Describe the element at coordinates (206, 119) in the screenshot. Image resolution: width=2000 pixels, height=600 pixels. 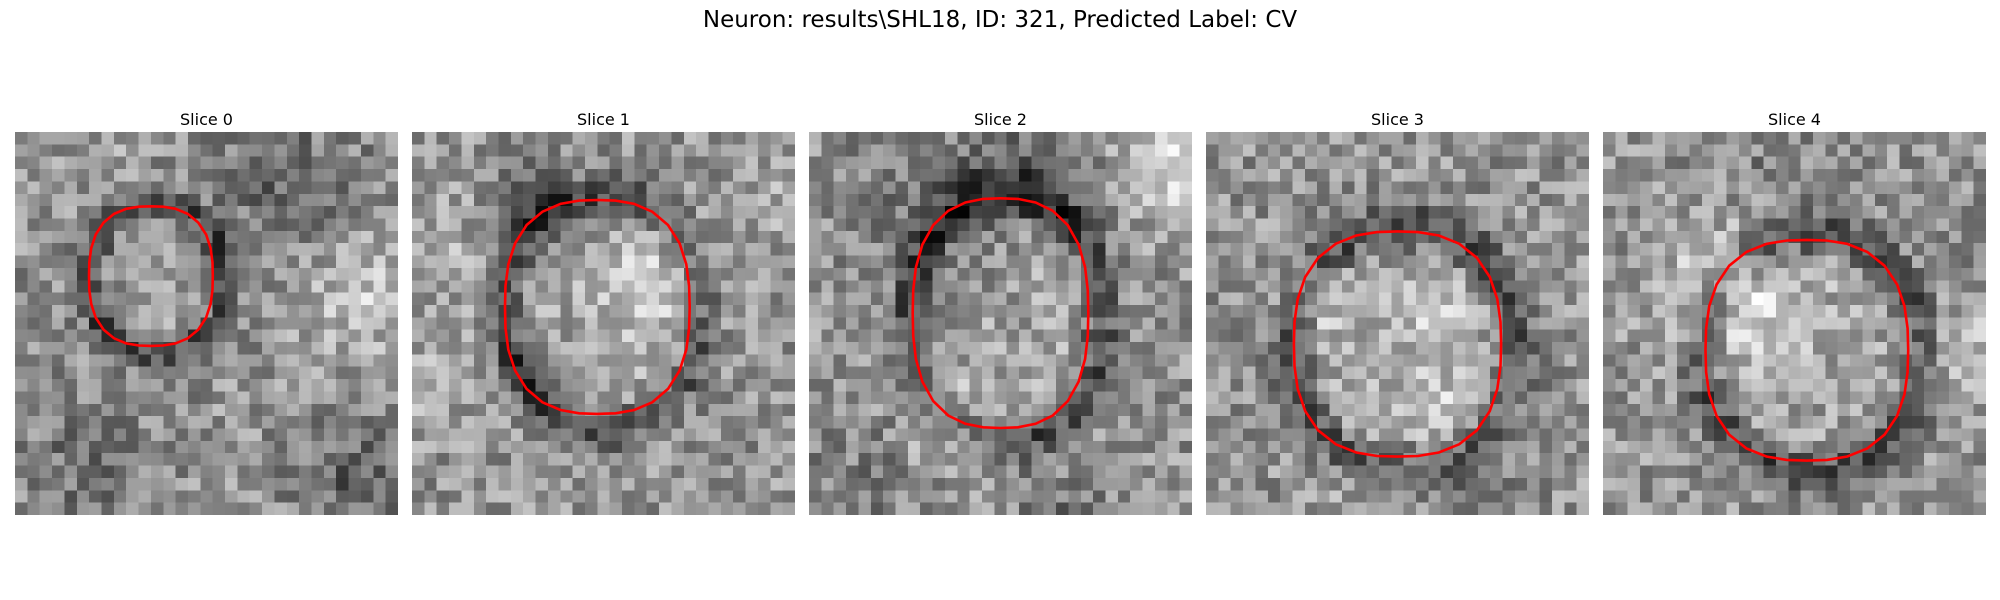
I see `slice-title: Slice 0` at that location.